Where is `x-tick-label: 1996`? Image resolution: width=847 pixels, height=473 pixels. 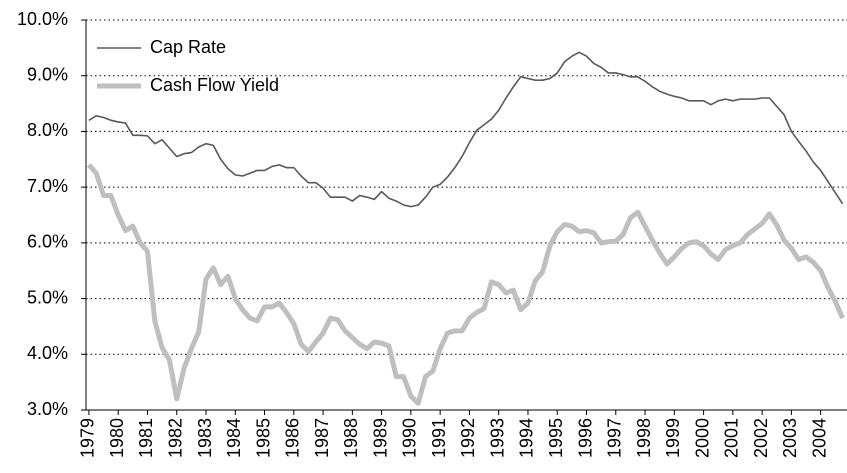
x-tick-label: 1996 is located at coordinates (585, 438).